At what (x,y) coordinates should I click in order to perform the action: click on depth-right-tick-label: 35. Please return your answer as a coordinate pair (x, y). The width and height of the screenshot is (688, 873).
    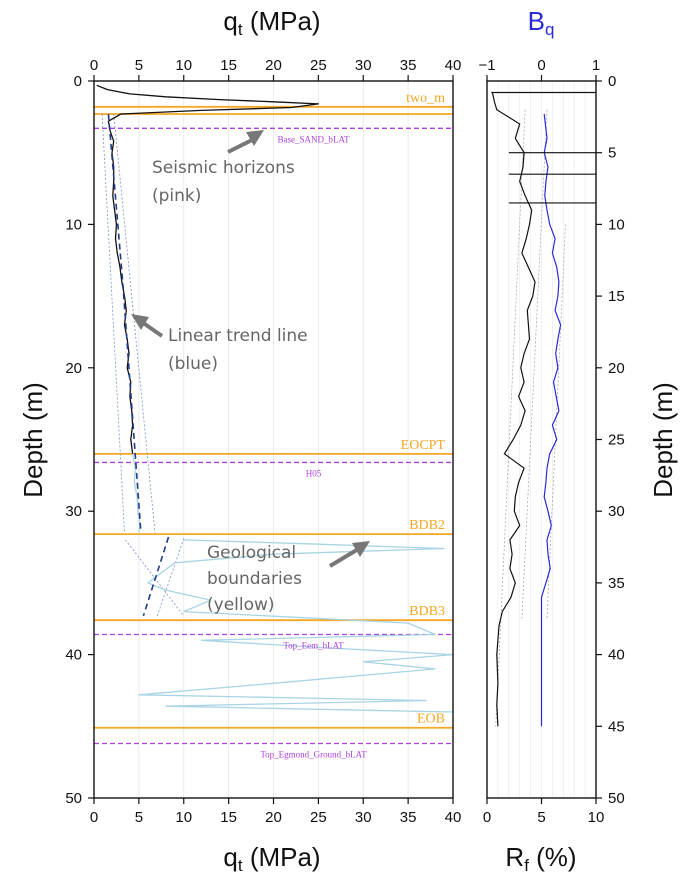
    Looking at the image, I should click on (616, 583).